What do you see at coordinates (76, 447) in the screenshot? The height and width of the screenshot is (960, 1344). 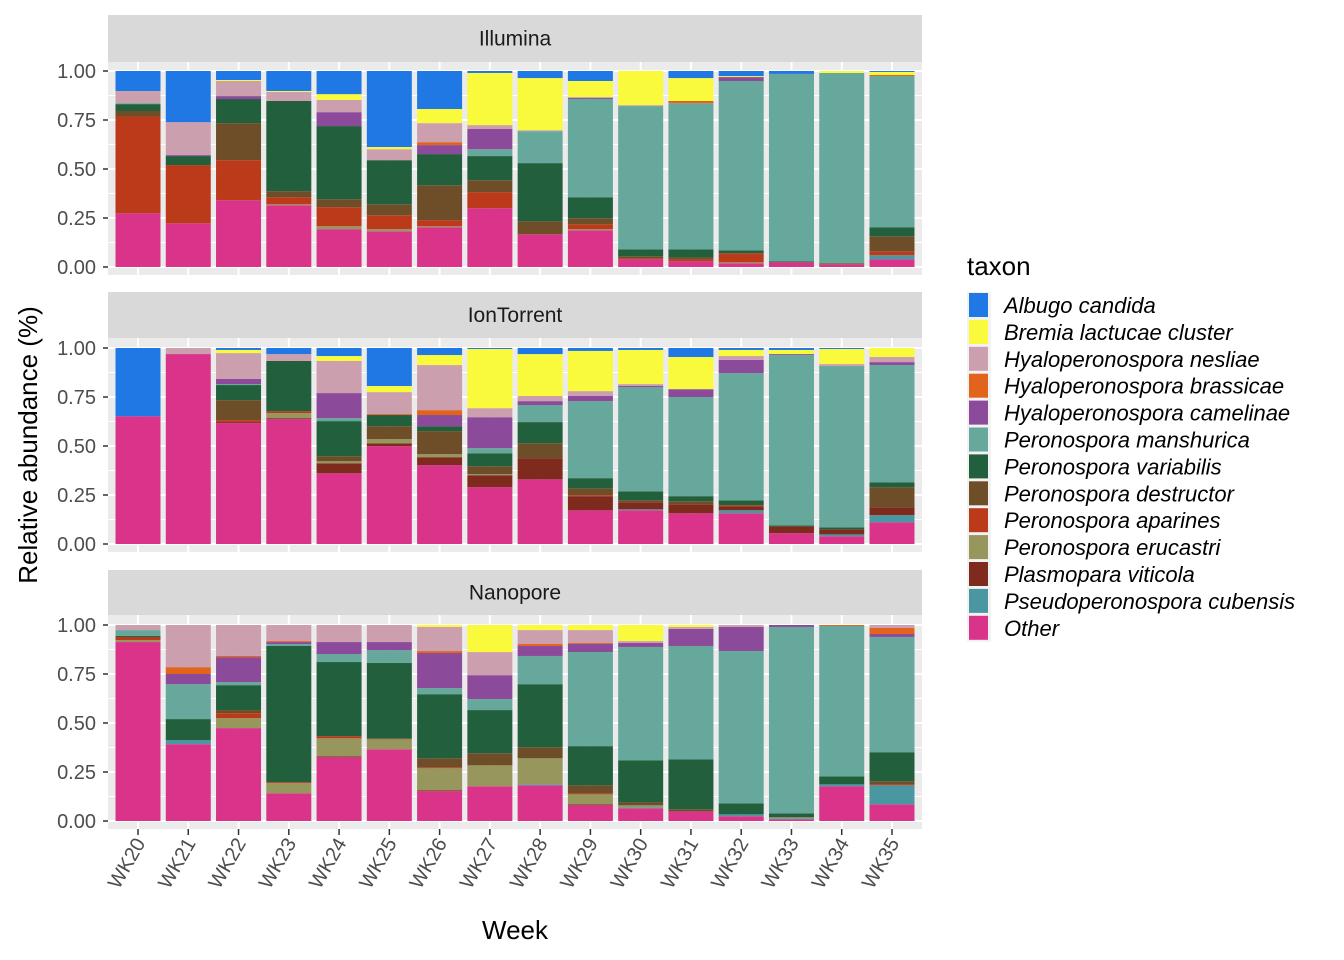 I see `y-tick-label: 0.50` at bounding box center [76, 447].